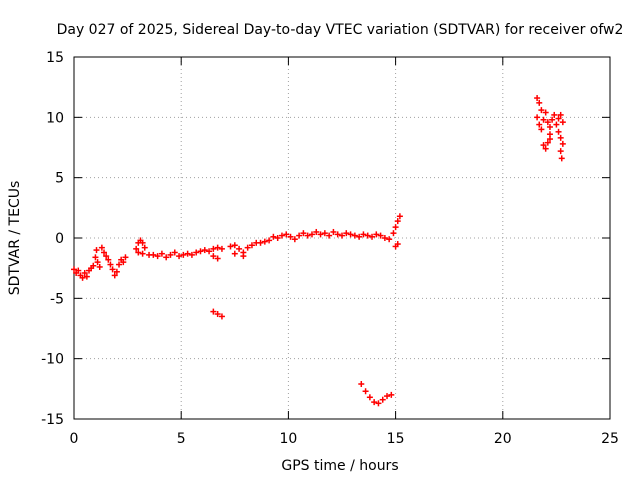 This screenshot has height=480, width=640. I want to click on x-tick-label: 5, so click(181, 439).